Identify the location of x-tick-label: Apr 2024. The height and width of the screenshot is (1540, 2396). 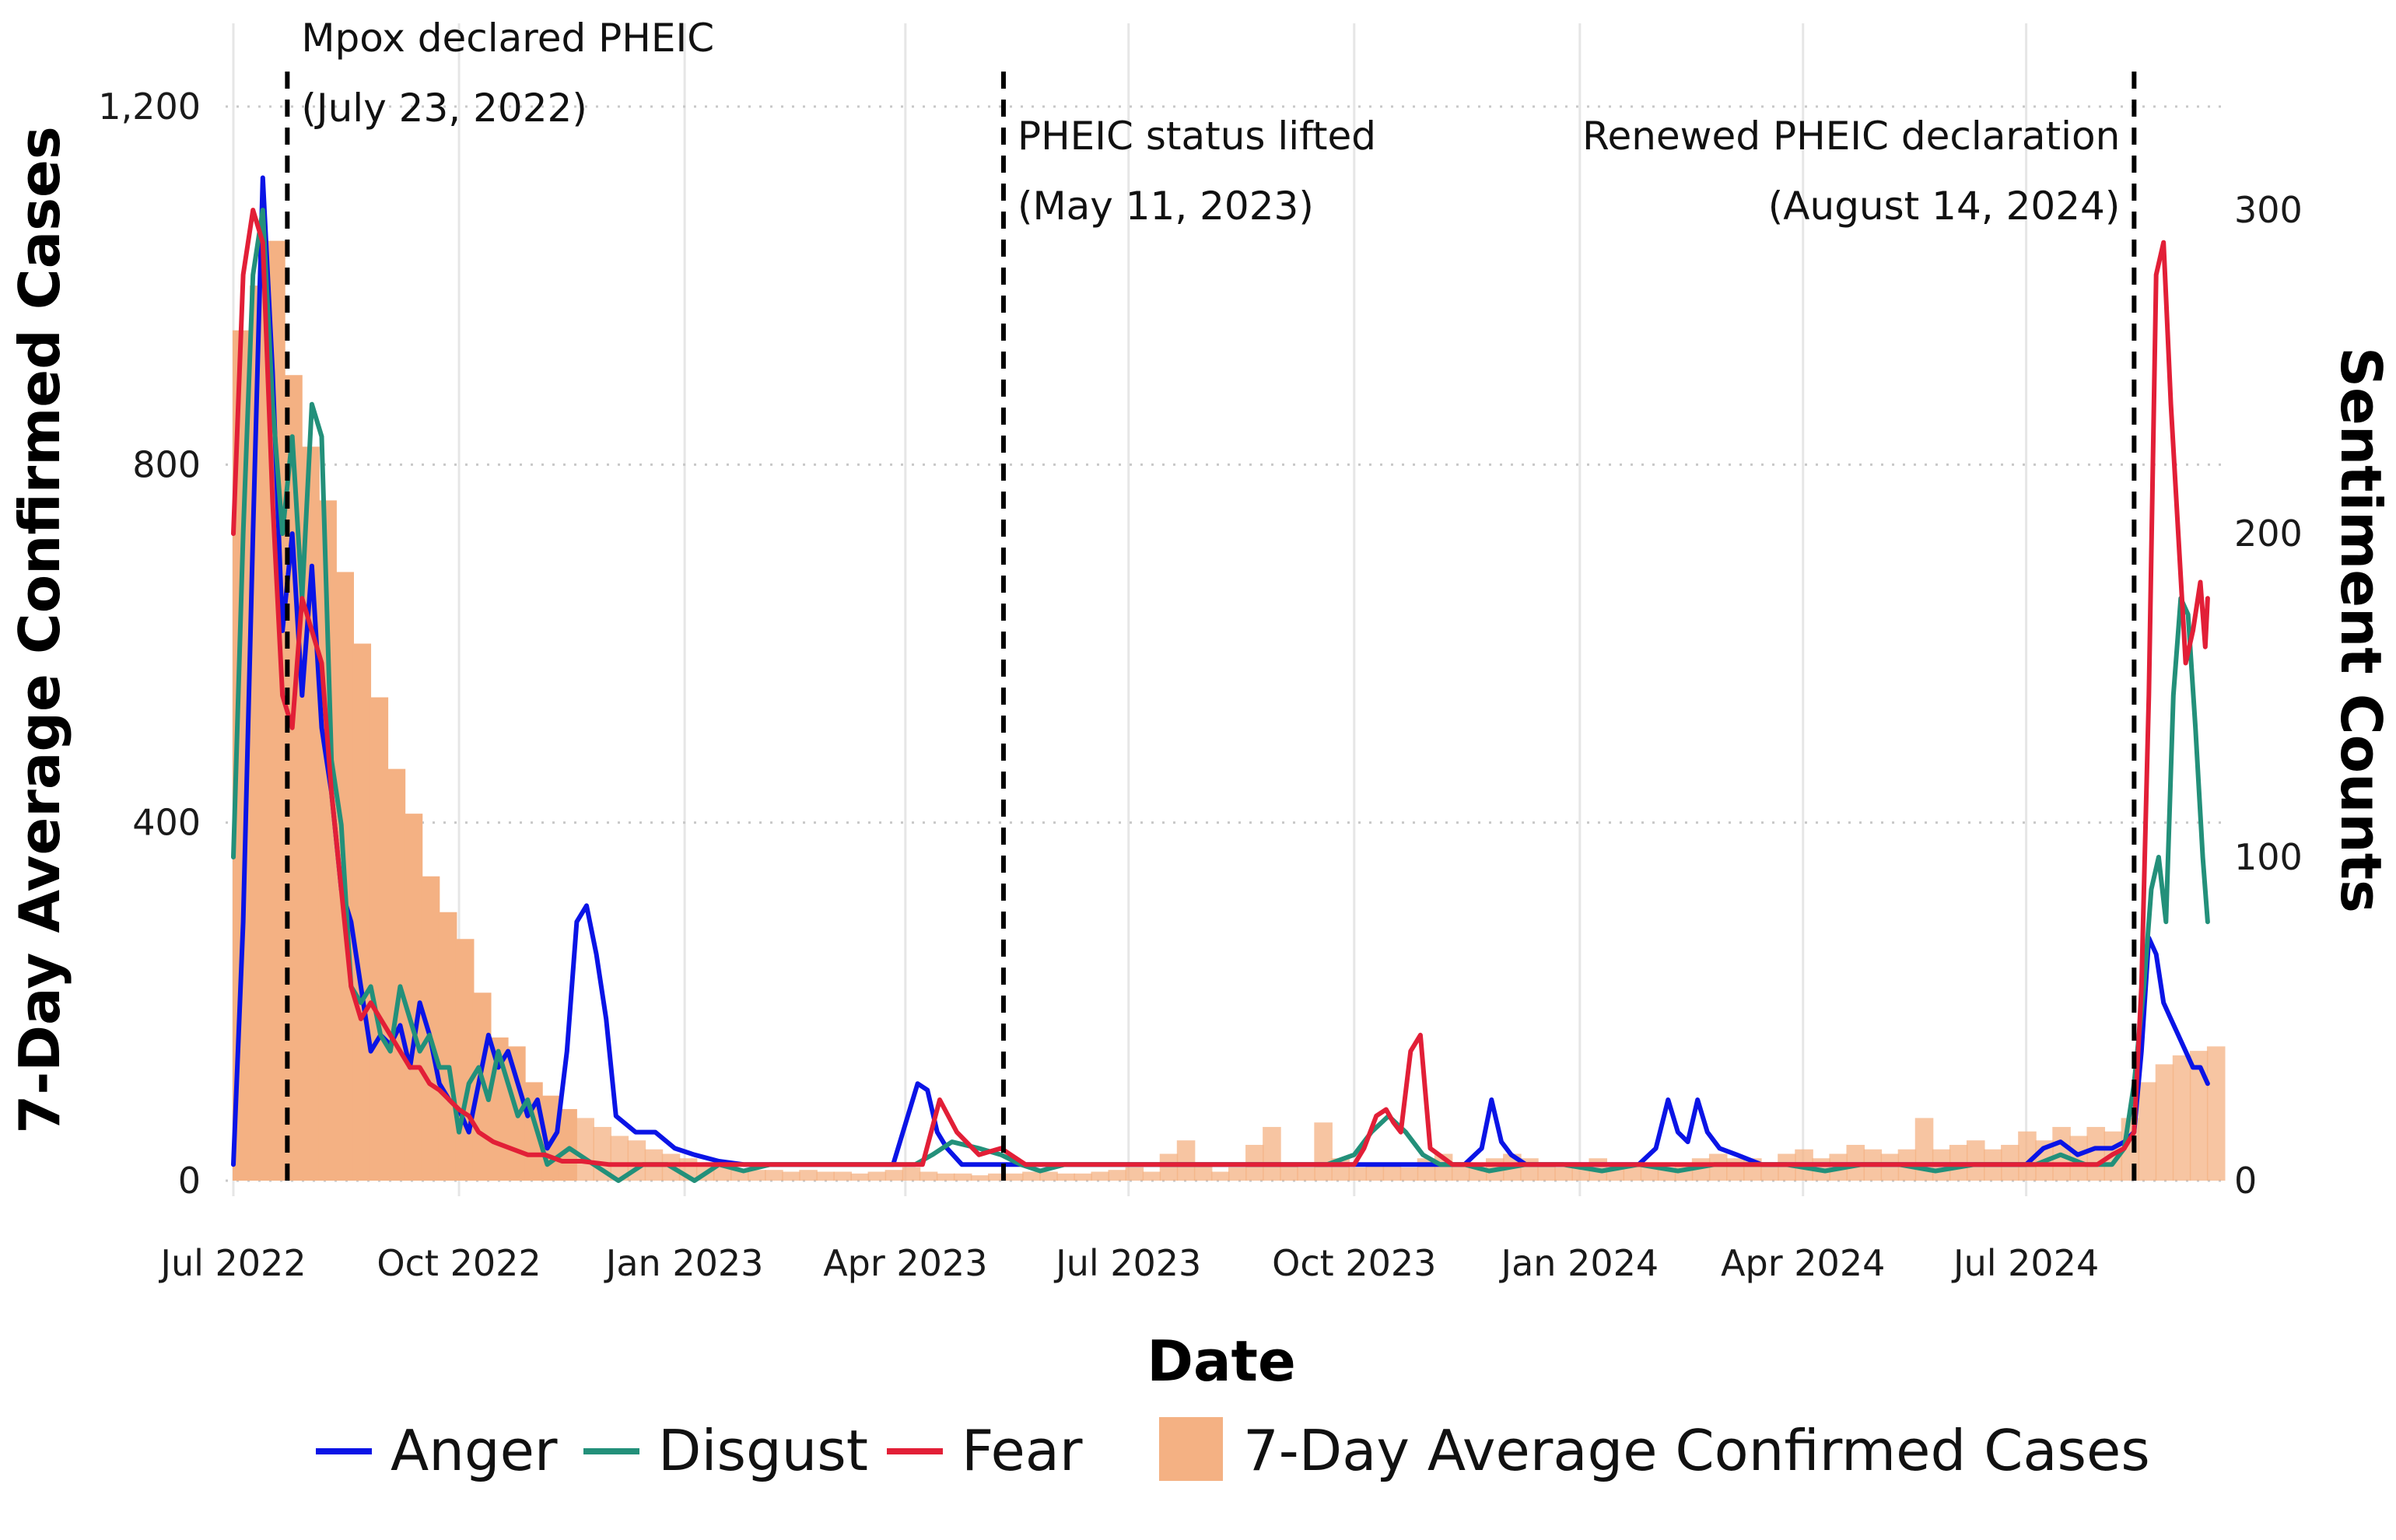
(1803, 1263).